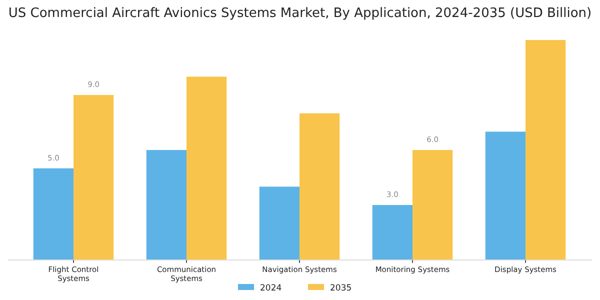 The height and width of the screenshot is (300, 600). Describe the element at coordinates (300, 13) in the screenshot. I see `chart-title: US Commercial Aircraft Avionics Systems Market, By Application, 2024-2035 (USD Billion)` at that location.